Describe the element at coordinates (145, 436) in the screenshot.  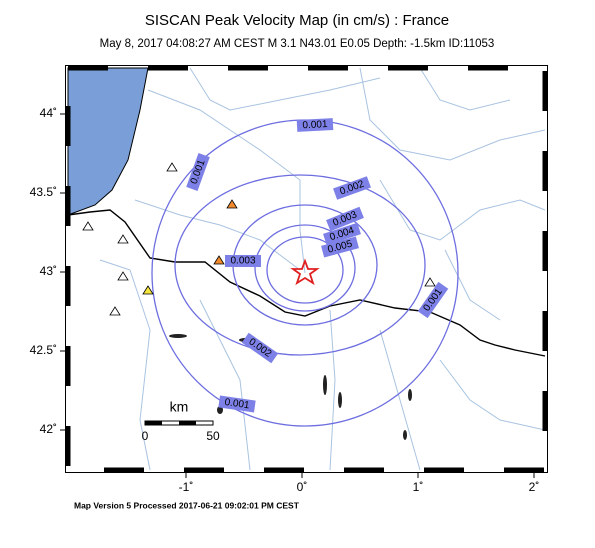
I see `scale-start: 0` at that location.